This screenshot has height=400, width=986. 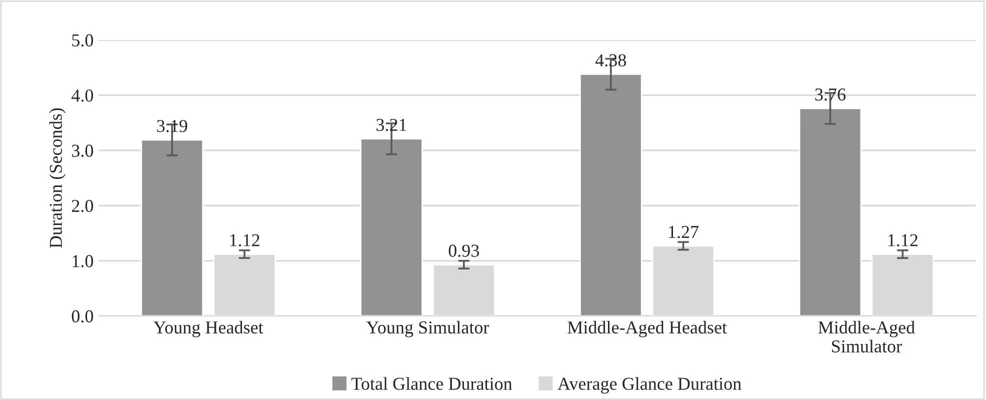 I want to click on y-tick-label: 2.0, so click(x=83, y=206).